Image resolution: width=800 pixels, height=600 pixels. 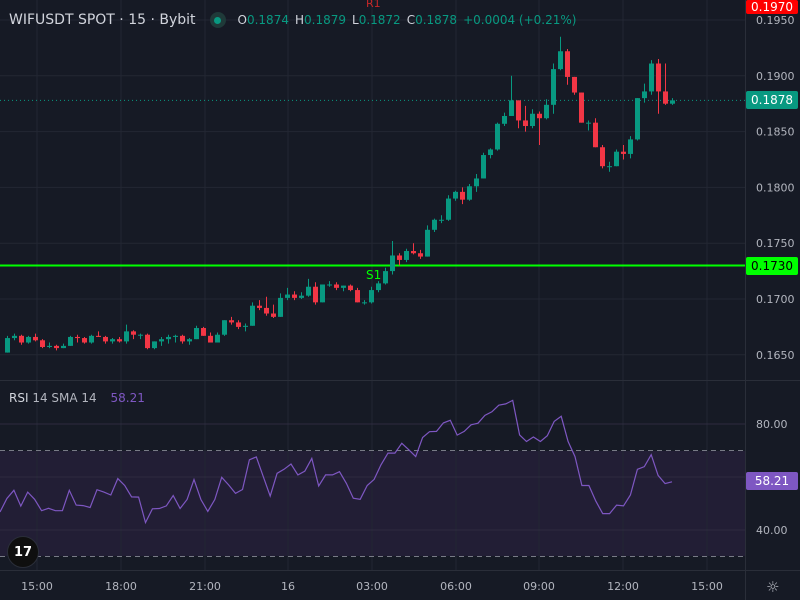 What do you see at coordinates (772, 530) in the screenshot?
I see `rsi-tick-label: 40.00` at bounding box center [772, 530].